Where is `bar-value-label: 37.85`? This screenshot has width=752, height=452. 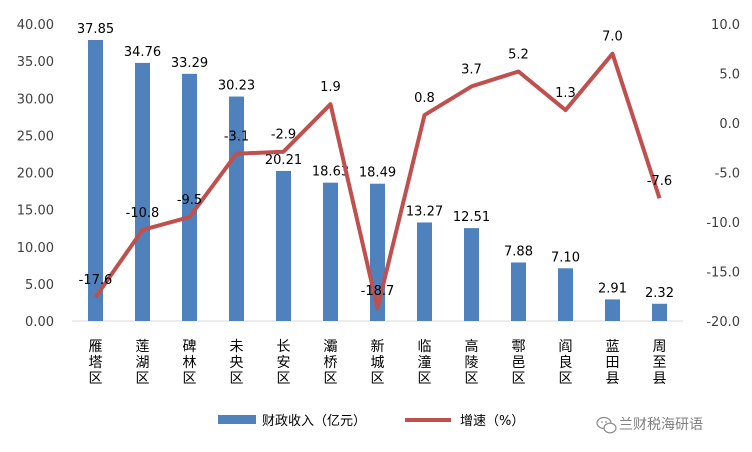
bar-value-label: 37.85 is located at coordinates (95, 29).